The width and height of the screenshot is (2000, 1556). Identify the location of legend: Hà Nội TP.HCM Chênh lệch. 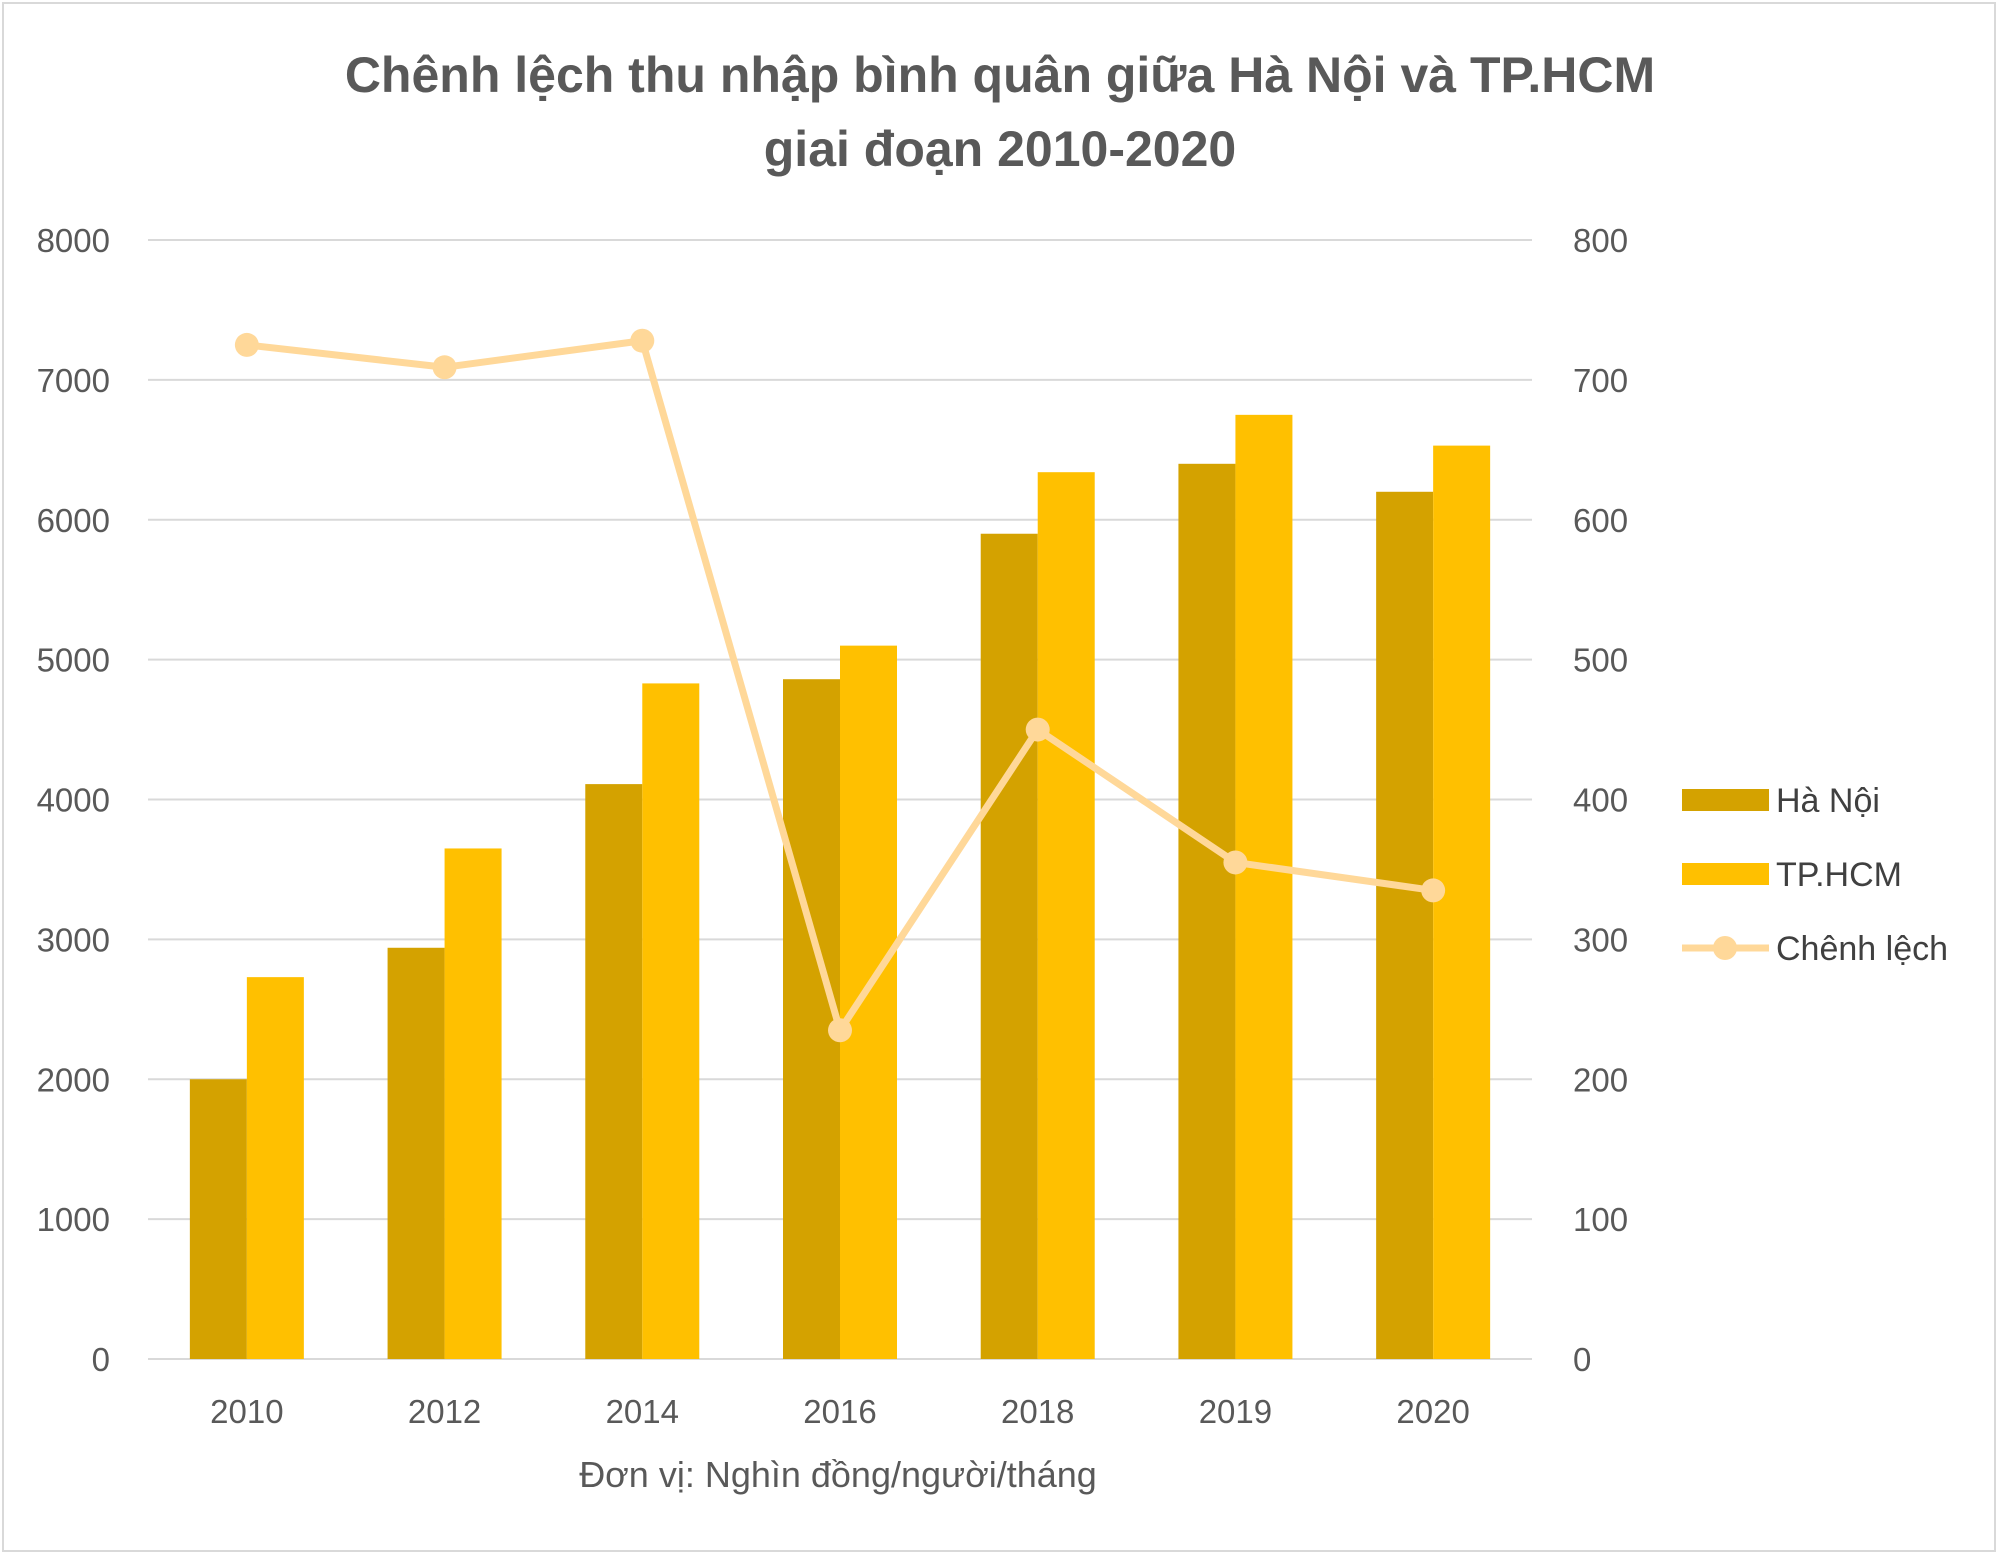
(1815, 875).